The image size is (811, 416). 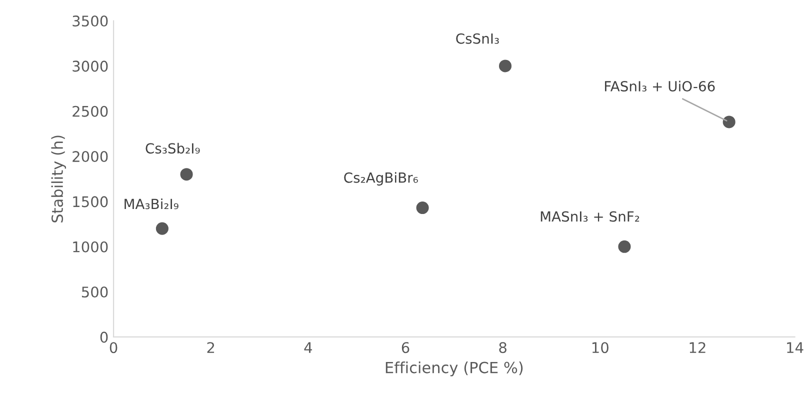 I want to click on x-tick-label: 14, so click(x=795, y=347).